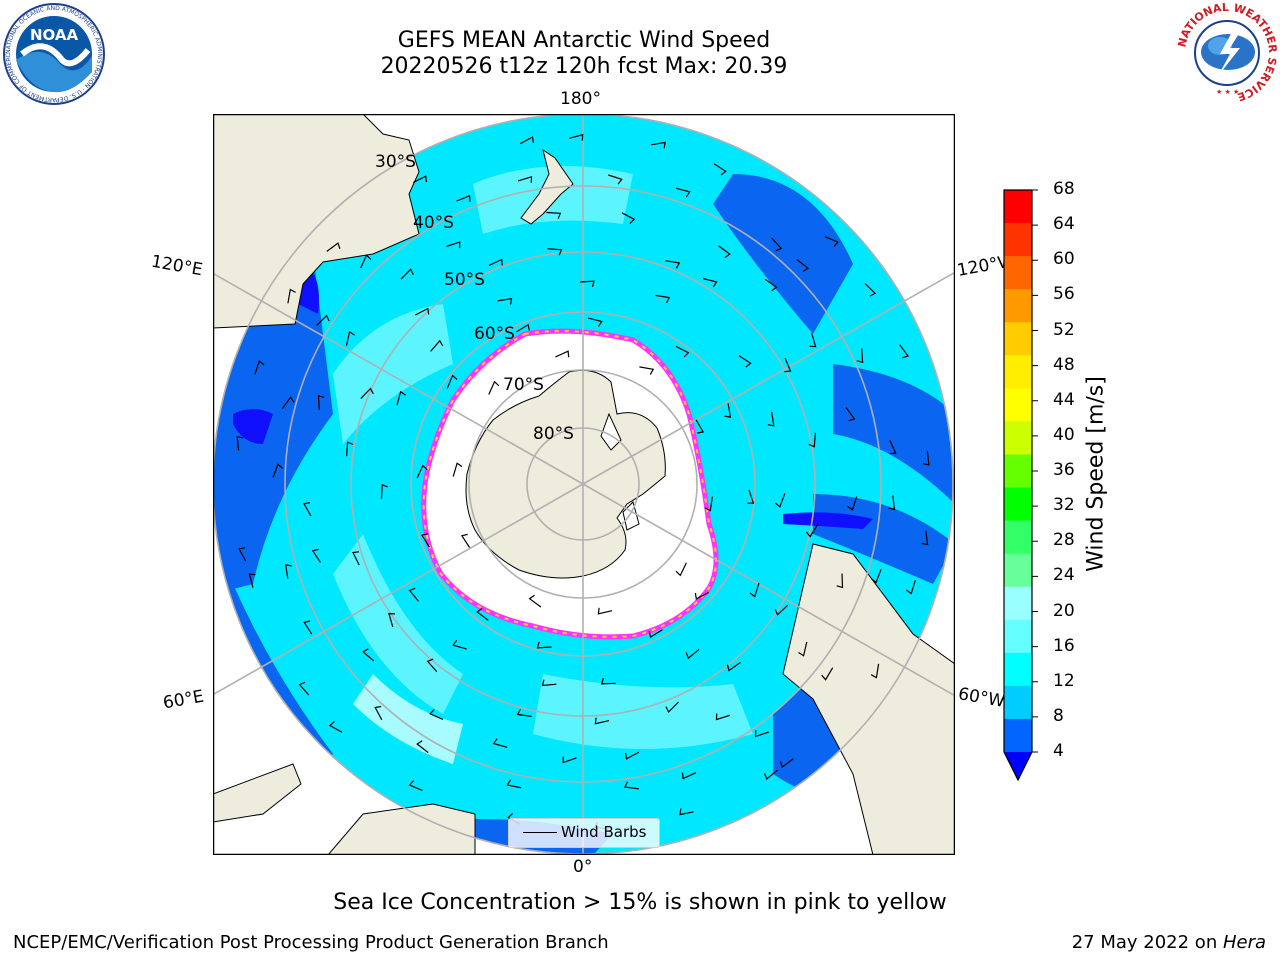  I want to click on colorbar-tick-label: 60, so click(1064, 259).